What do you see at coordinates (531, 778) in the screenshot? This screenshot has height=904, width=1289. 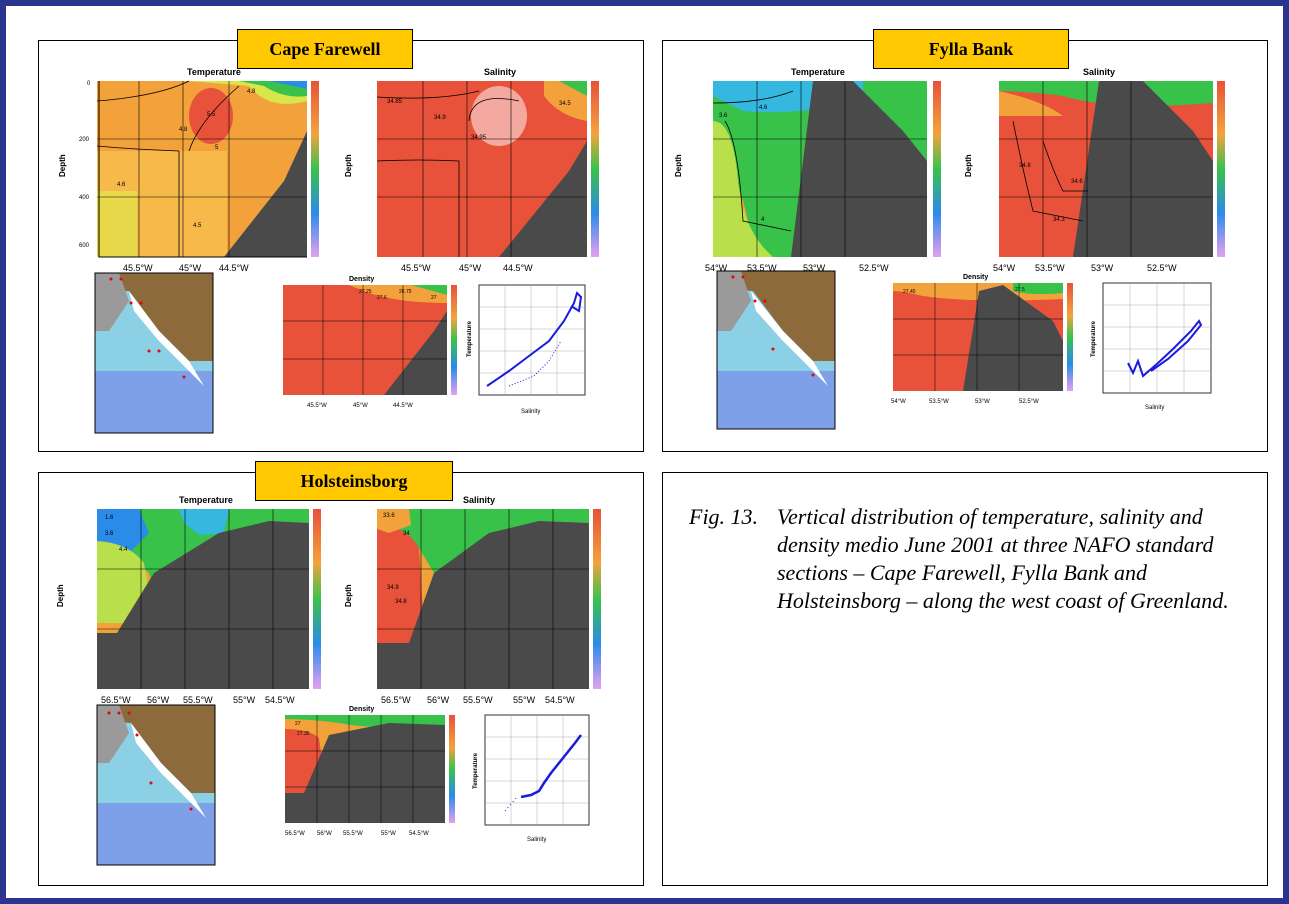 I see `holsteinsborg-ts-diagram: Temperature Salinity` at bounding box center [531, 778].